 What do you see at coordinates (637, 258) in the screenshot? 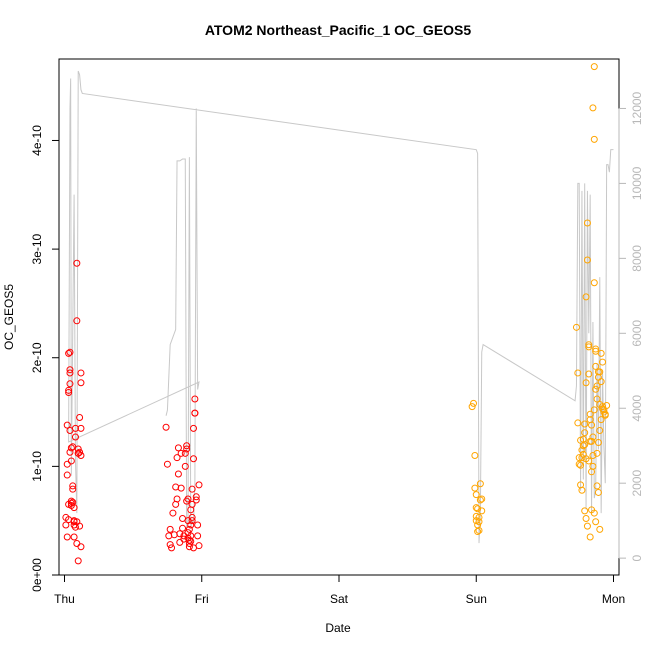
I see `y2-tick-label: 8000` at bounding box center [637, 258].